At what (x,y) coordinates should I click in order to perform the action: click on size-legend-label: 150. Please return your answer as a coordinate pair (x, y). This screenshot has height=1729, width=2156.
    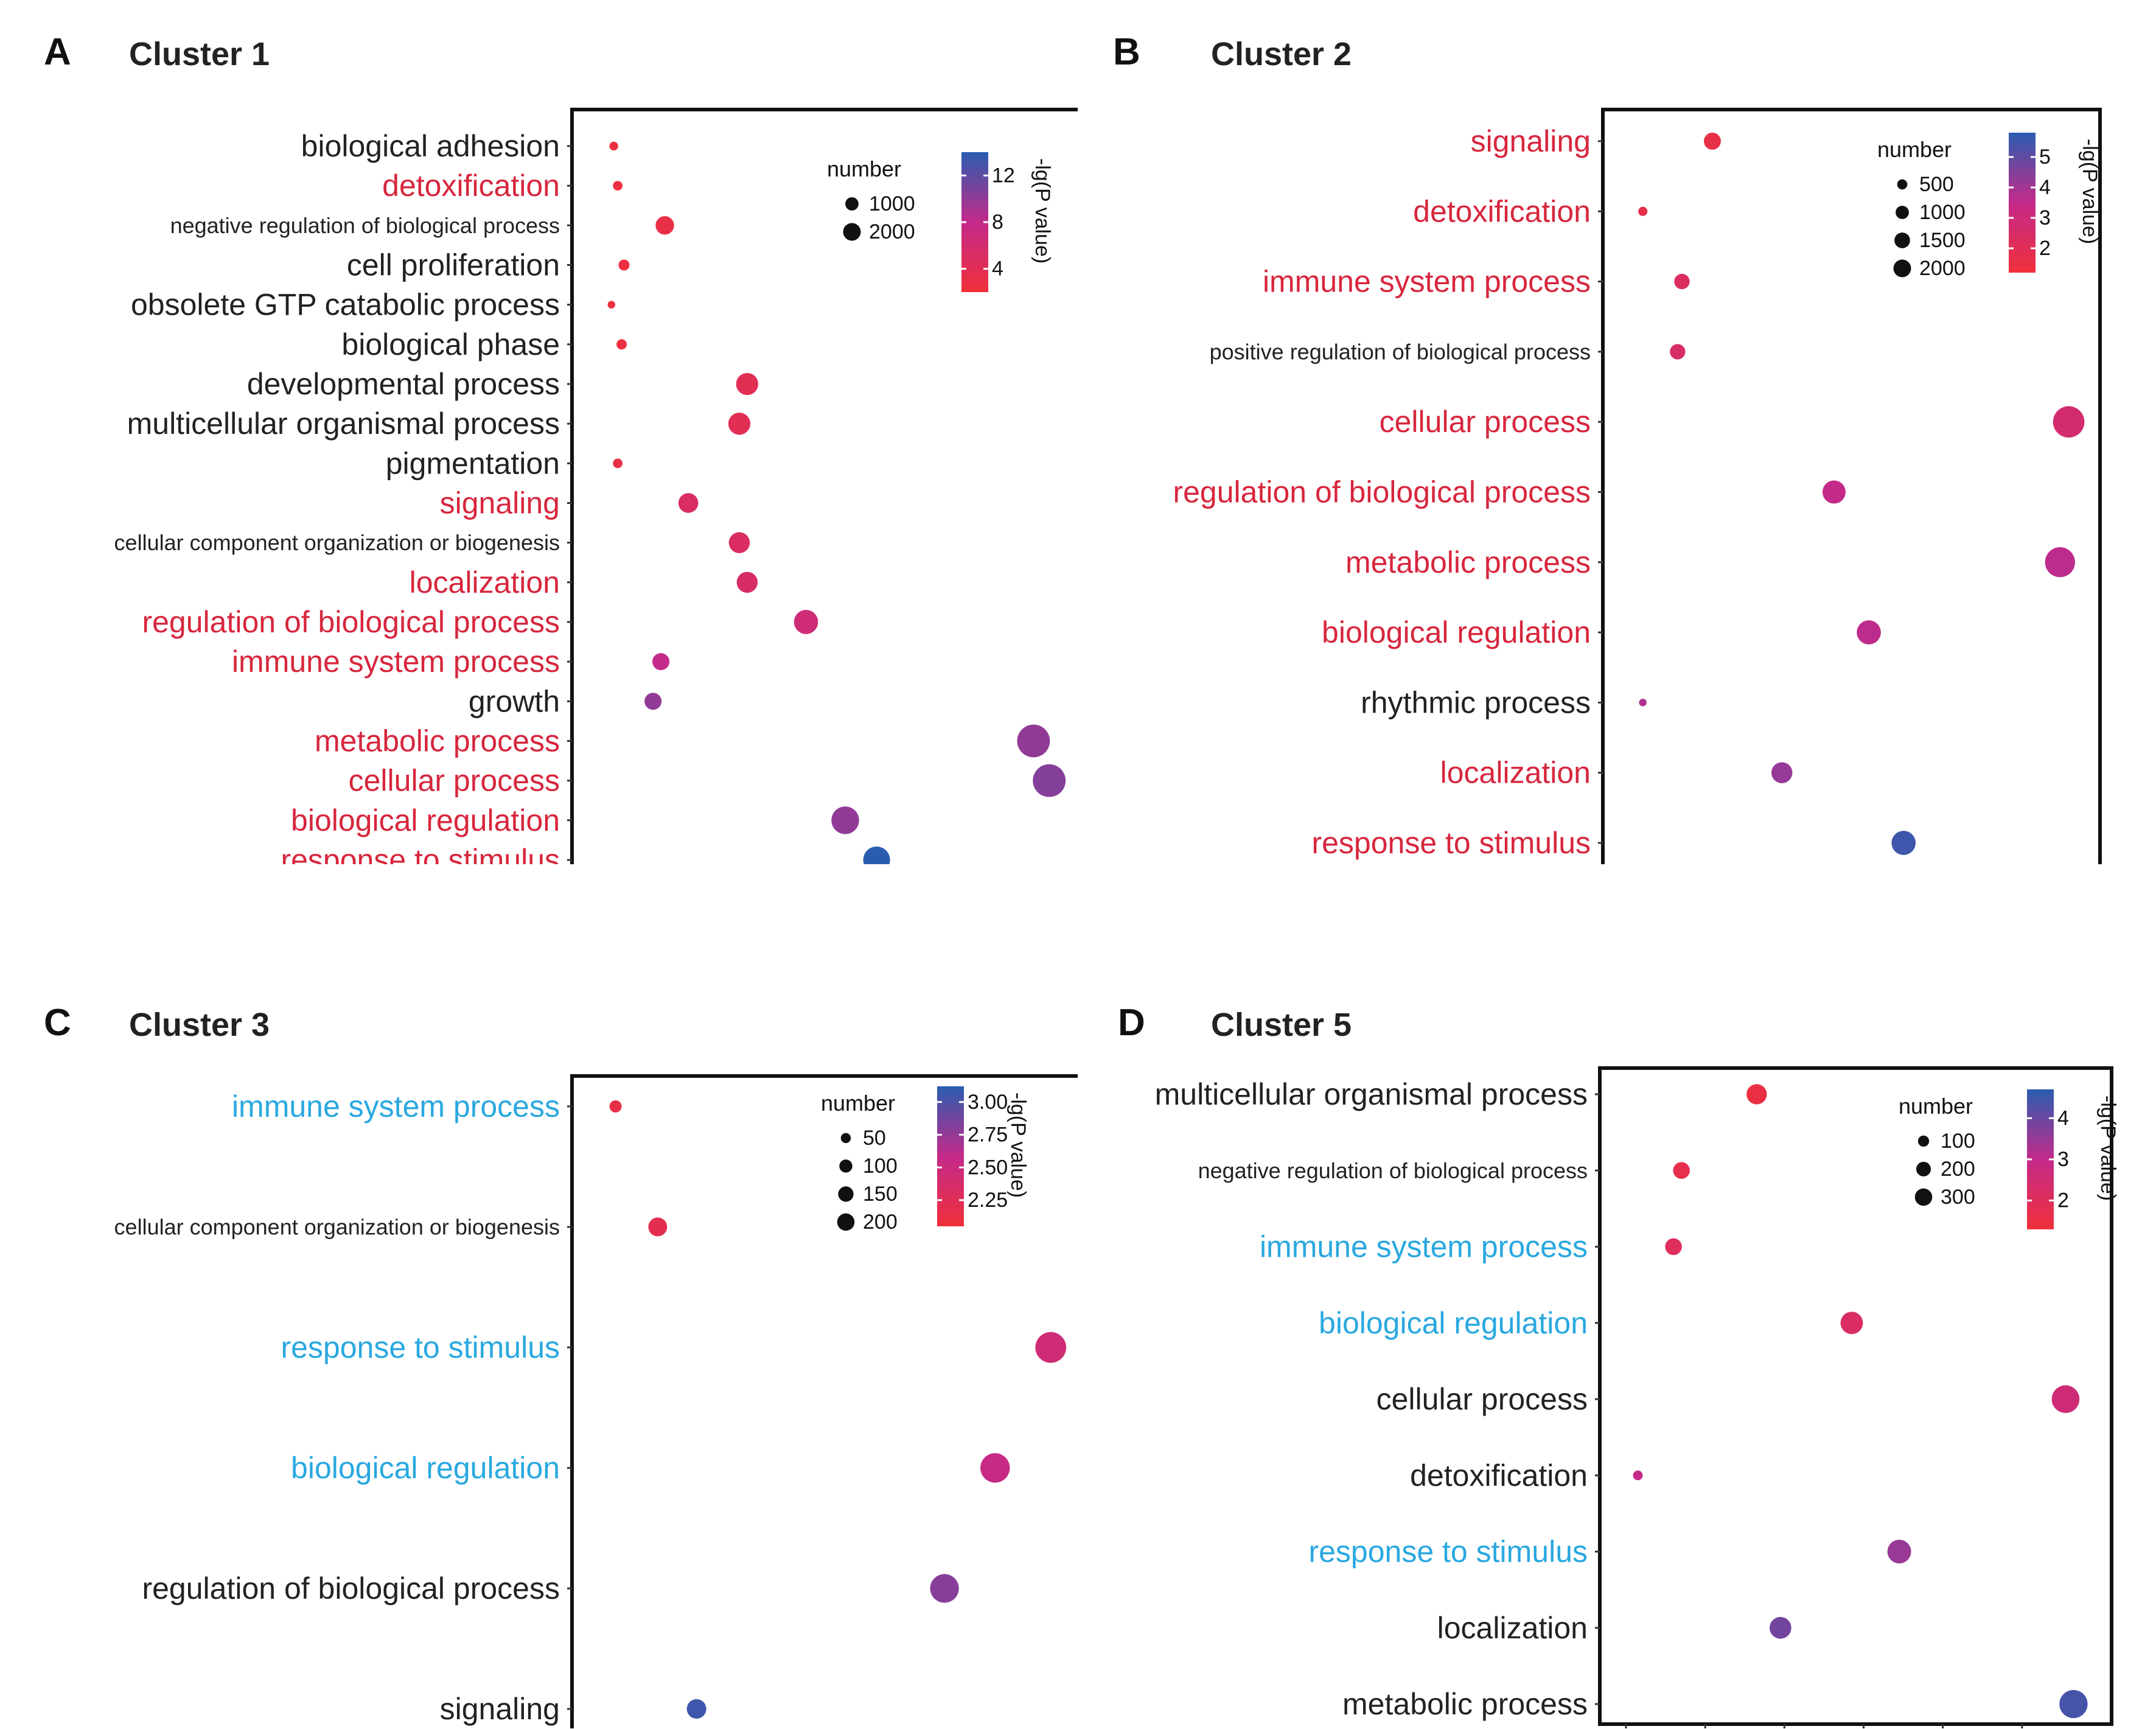
    Looking at the image, I should click on (880, 1194).